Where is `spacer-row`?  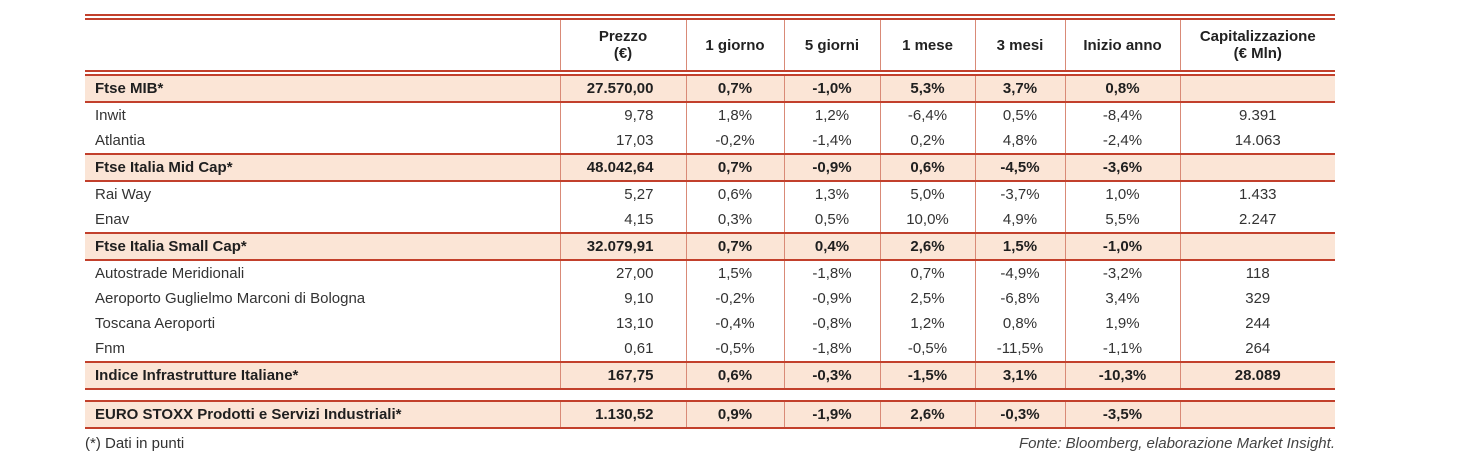 spacer-row is located at coordinates (710, 395).